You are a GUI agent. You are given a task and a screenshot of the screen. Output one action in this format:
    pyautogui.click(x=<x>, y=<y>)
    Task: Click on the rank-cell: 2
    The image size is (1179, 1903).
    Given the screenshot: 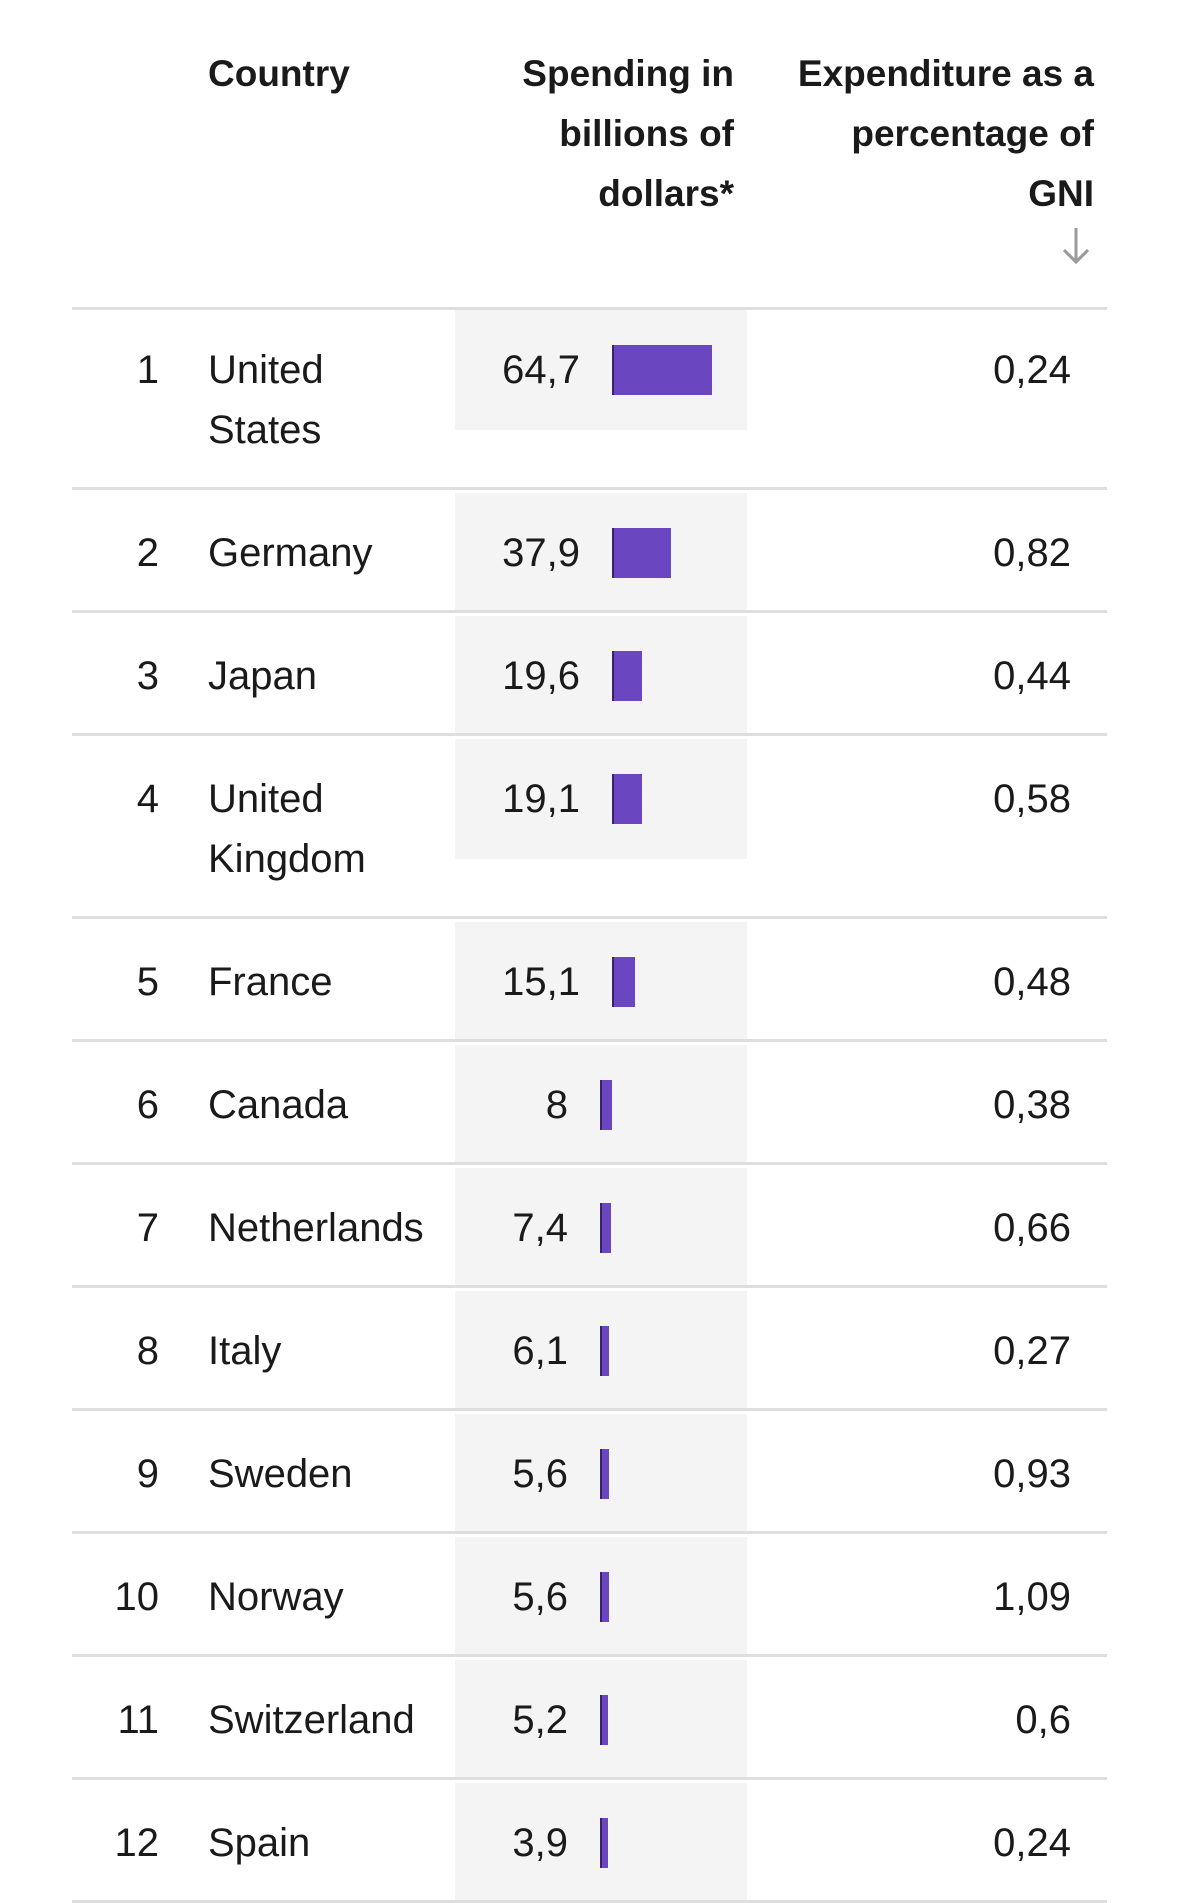 What is the action you would take?
    pyautogui.click(x=147, y=553)
    